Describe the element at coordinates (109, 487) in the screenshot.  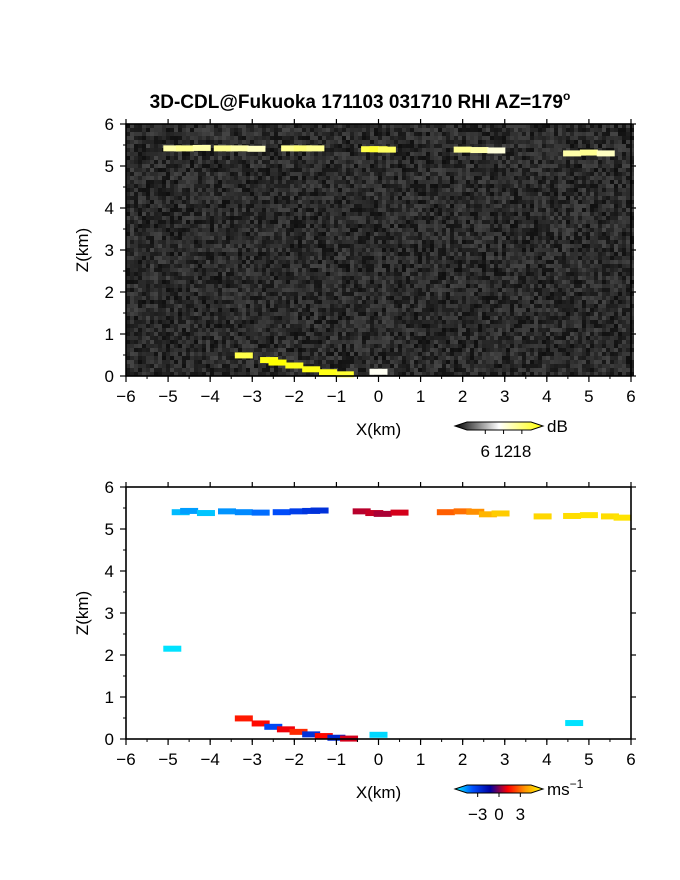
I see `y-tick-label: 6` at that location.